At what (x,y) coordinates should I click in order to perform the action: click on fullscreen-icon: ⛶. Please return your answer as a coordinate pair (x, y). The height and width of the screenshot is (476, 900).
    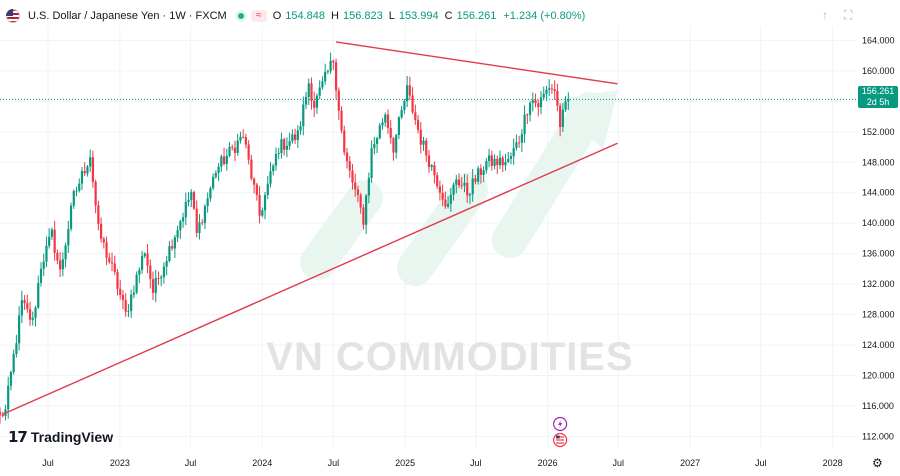
    Looking at the image, I should click on (848, 15).